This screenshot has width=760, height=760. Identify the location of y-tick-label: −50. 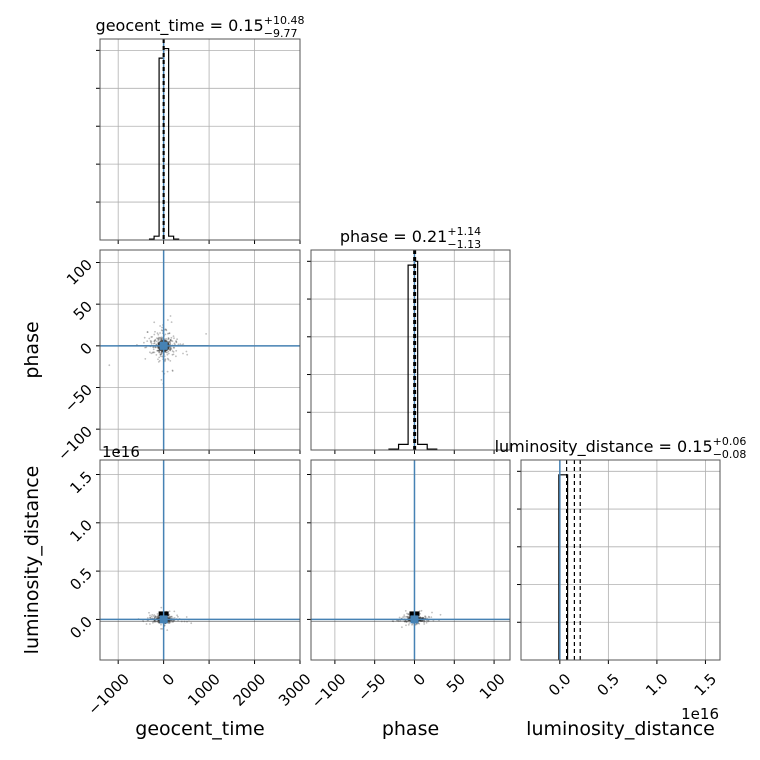
(78, 398).